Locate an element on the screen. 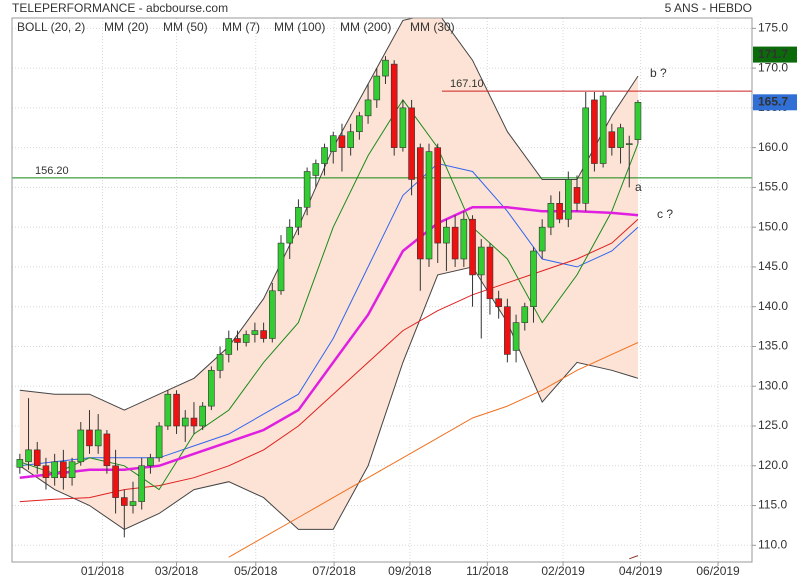 The width and height of the screenshot is (800, 580). annotation: c ? is located at coordinates (665, 214).